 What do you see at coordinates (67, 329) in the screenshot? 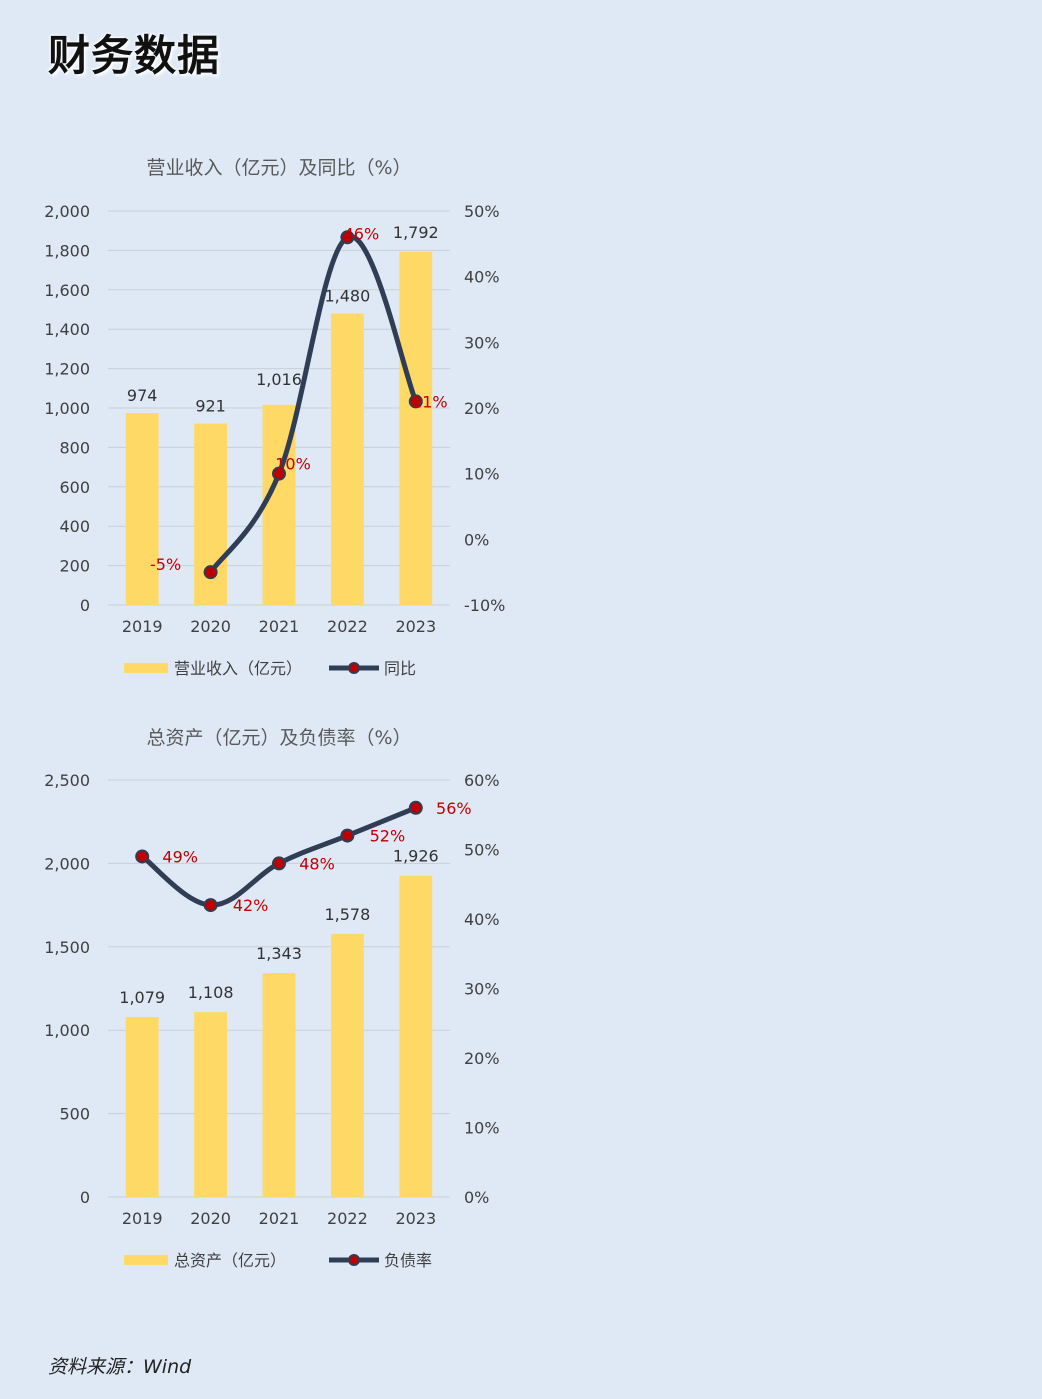
I see `left-axis-tick-label: 1,400` at bounding box center [67, 329].